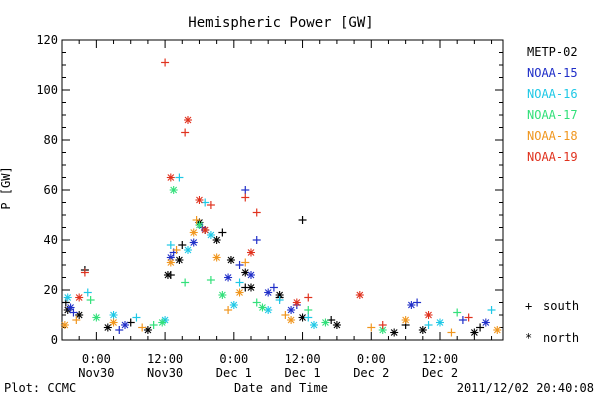 This screenshot has width=600, height=400. I want to click on y-tick-label: 60, so click(51, 190).